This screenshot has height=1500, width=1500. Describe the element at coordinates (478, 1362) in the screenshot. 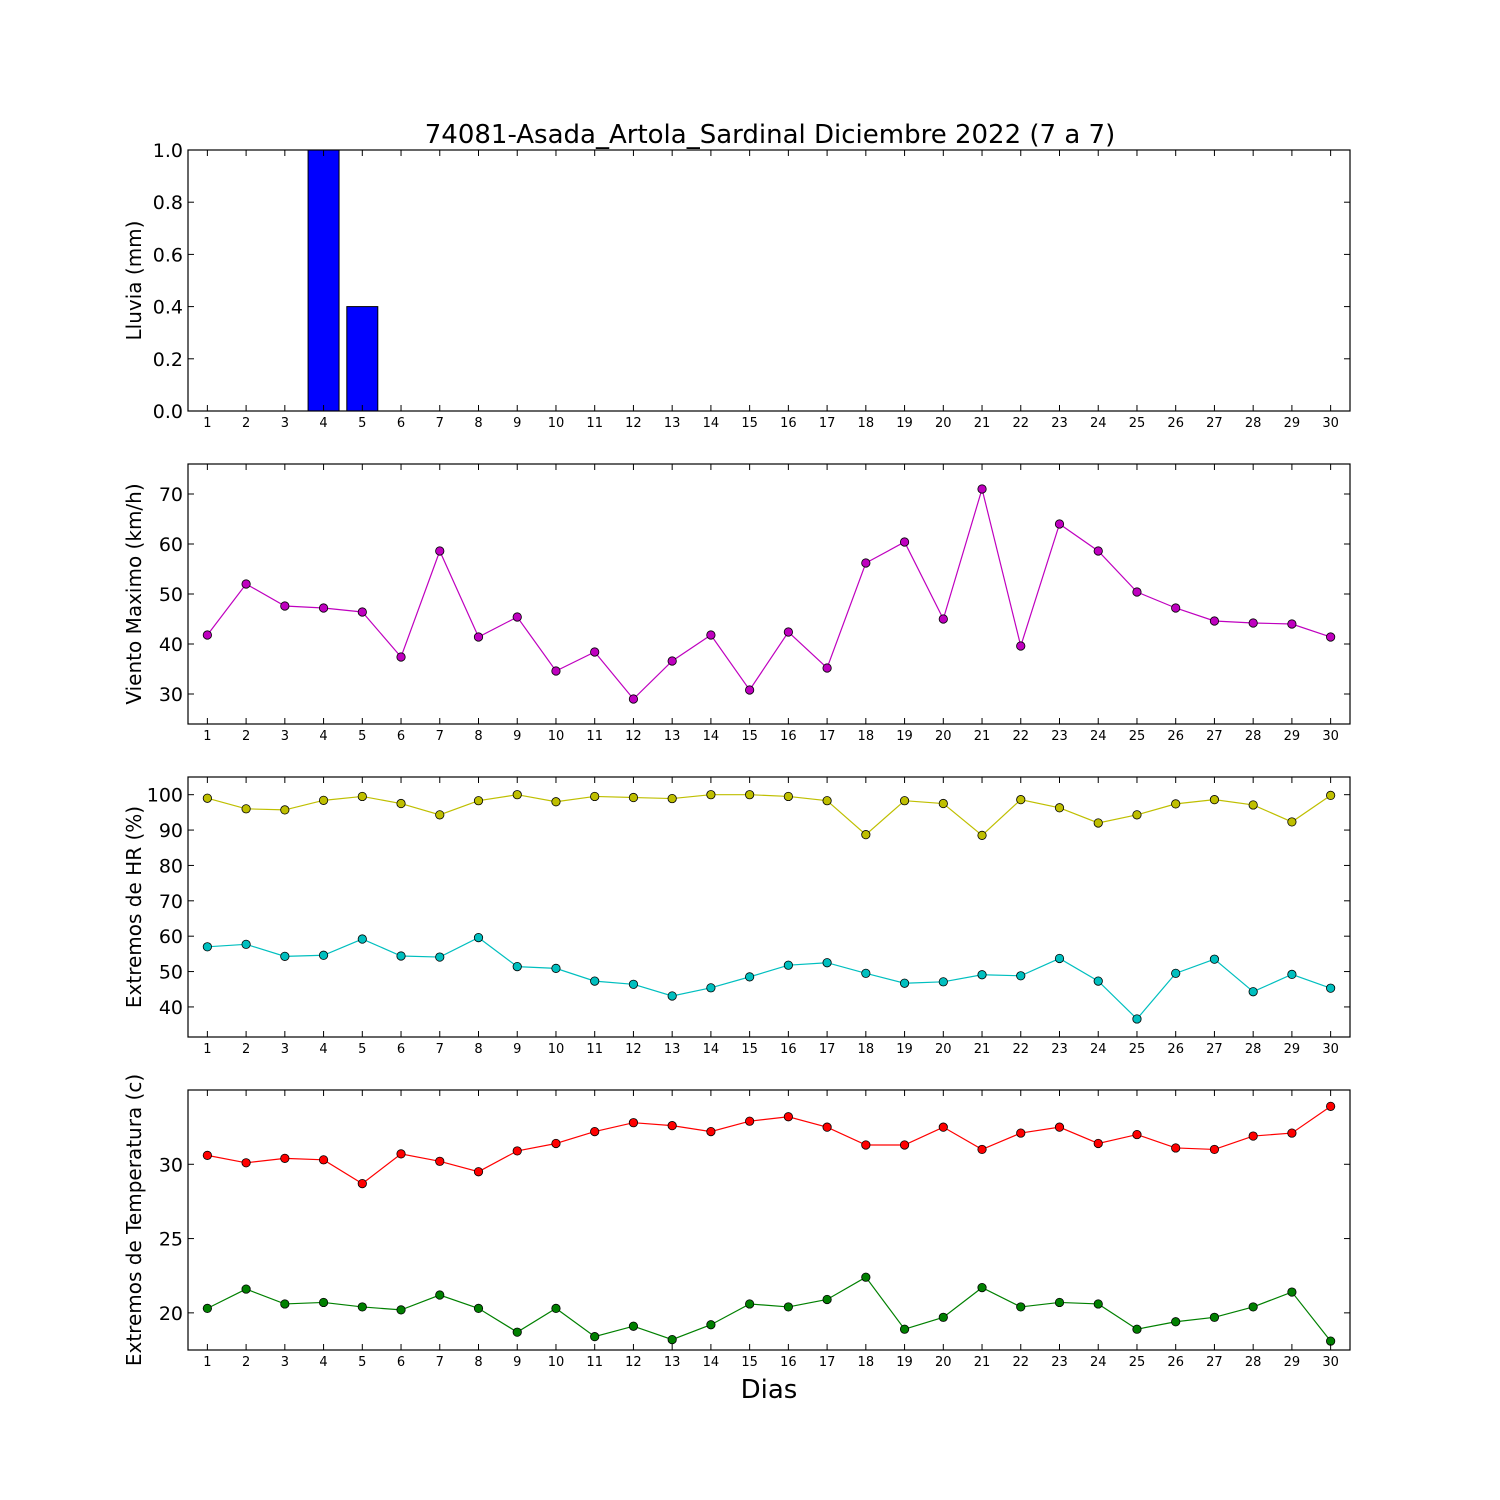

I see `temperatura-xtick-label: 8` at that location.